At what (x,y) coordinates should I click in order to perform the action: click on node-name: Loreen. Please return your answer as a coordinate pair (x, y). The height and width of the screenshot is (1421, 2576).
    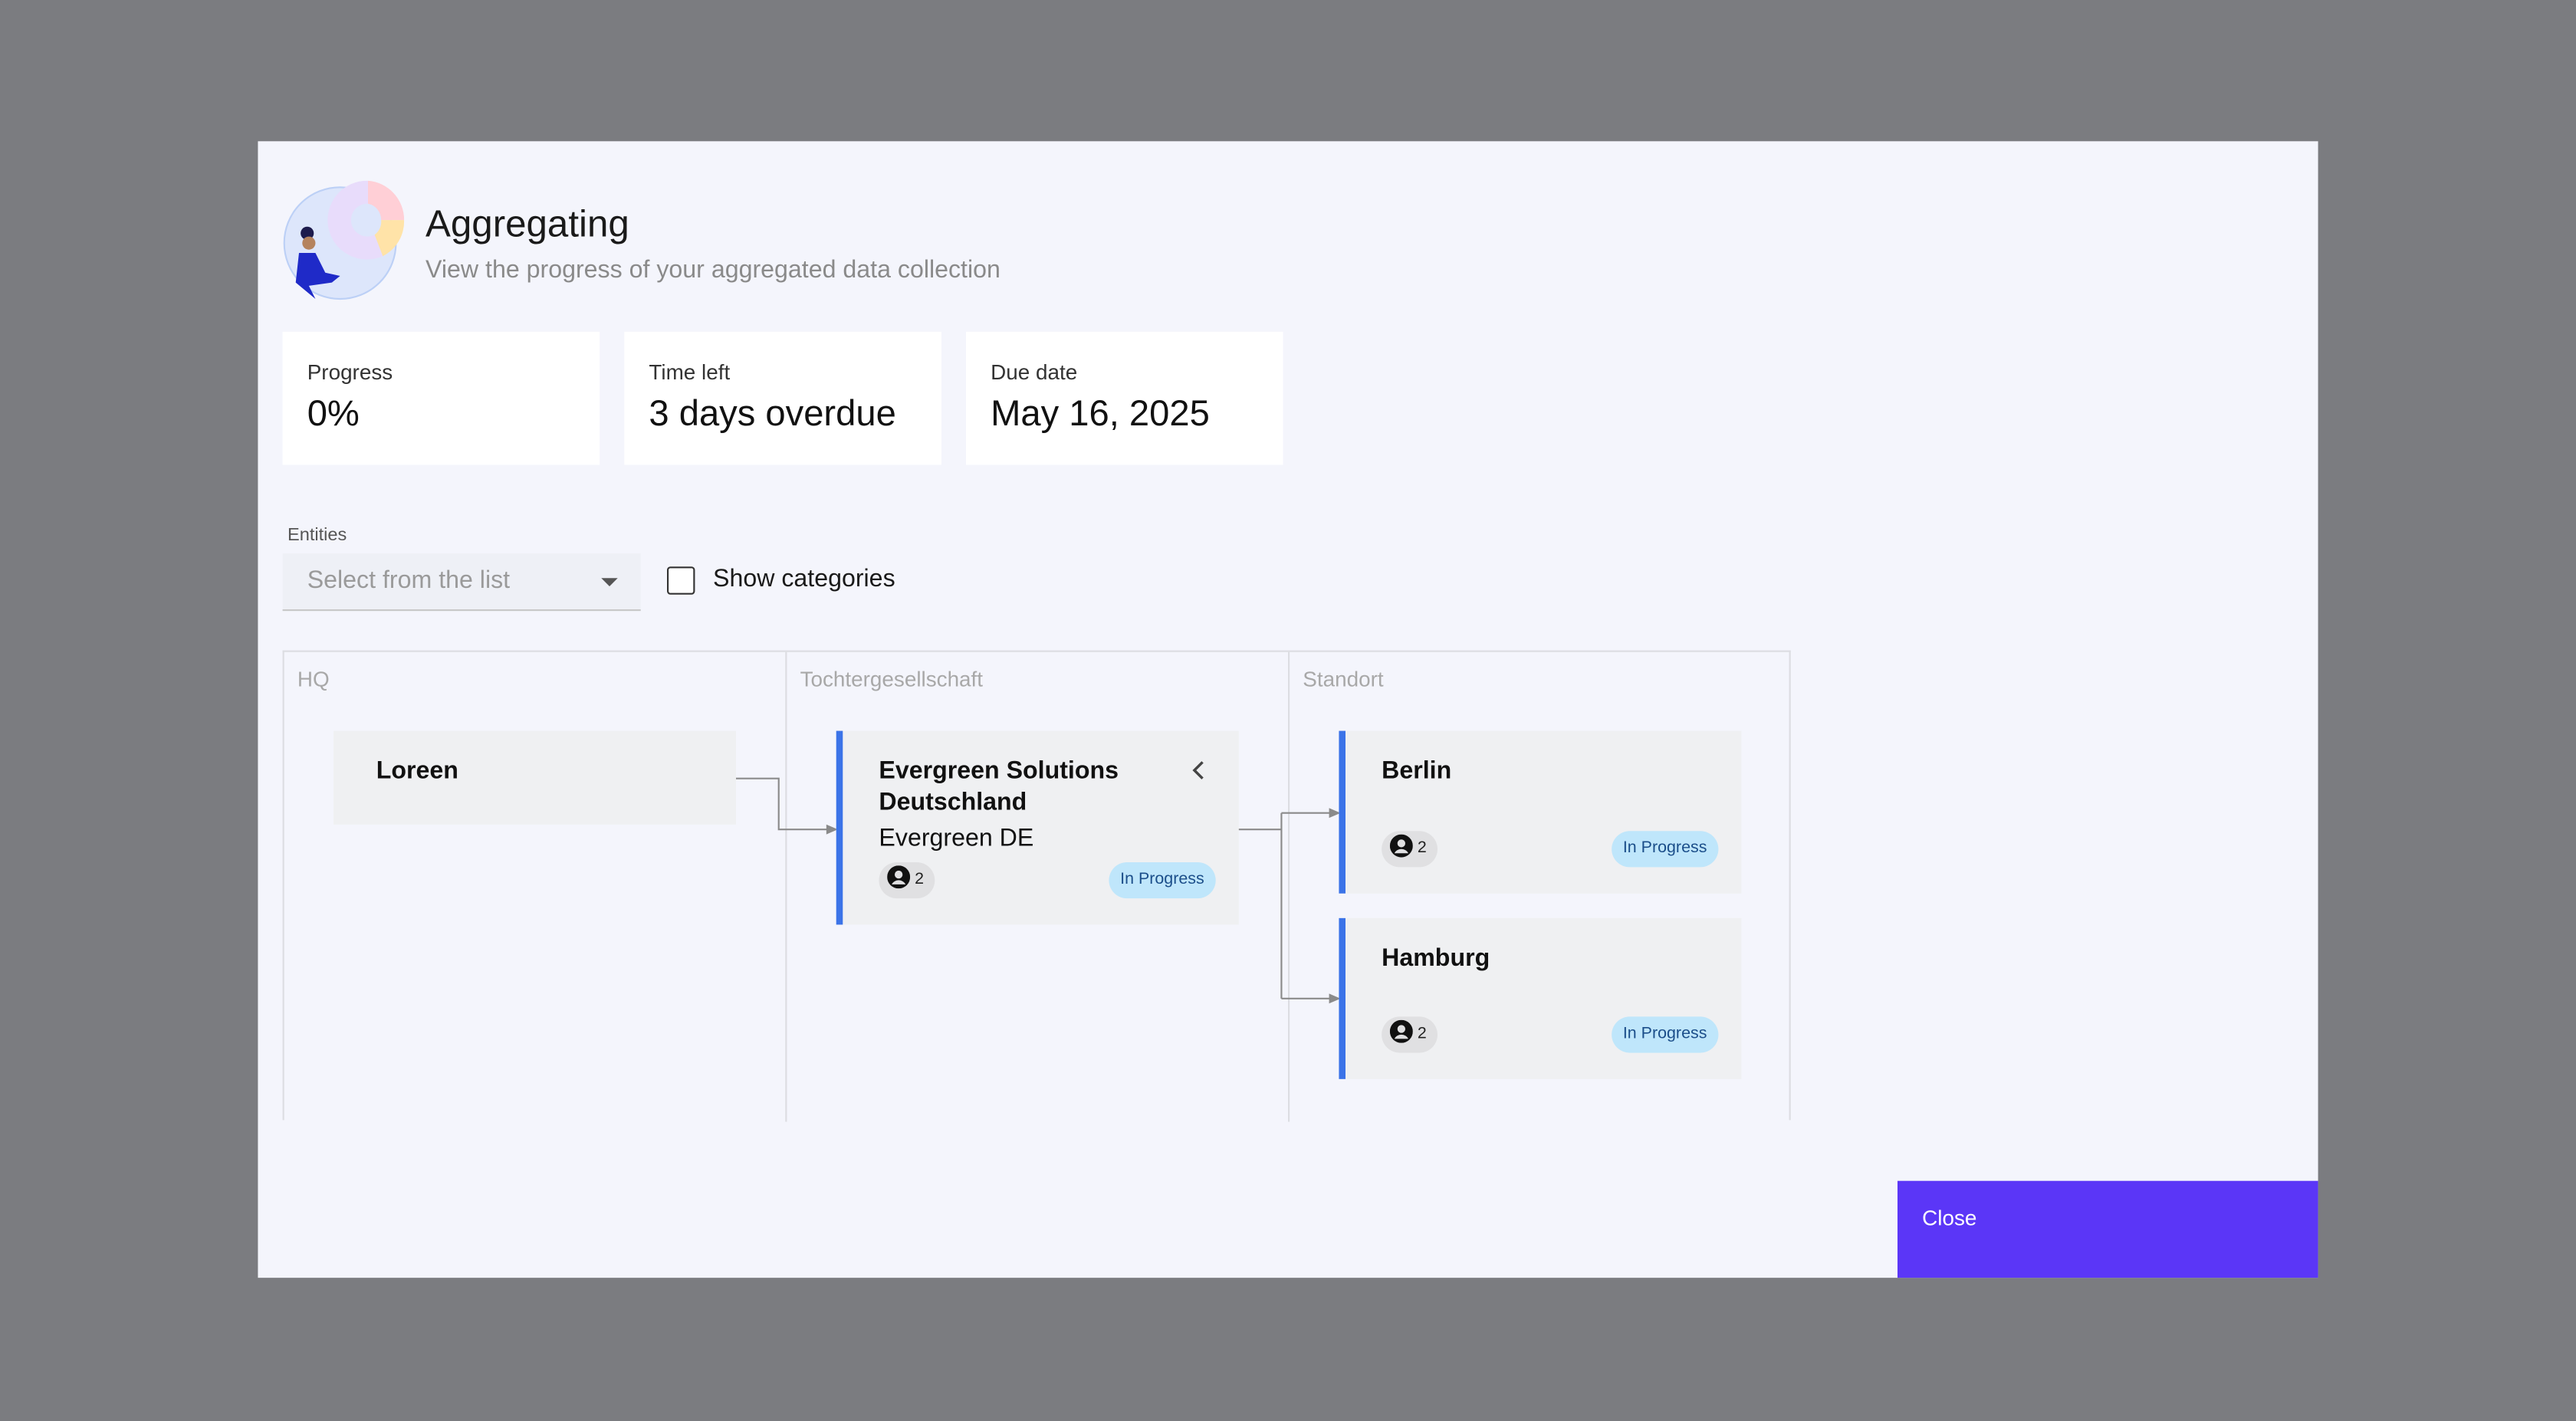
    Looking at the image, I should click on (417, 771).